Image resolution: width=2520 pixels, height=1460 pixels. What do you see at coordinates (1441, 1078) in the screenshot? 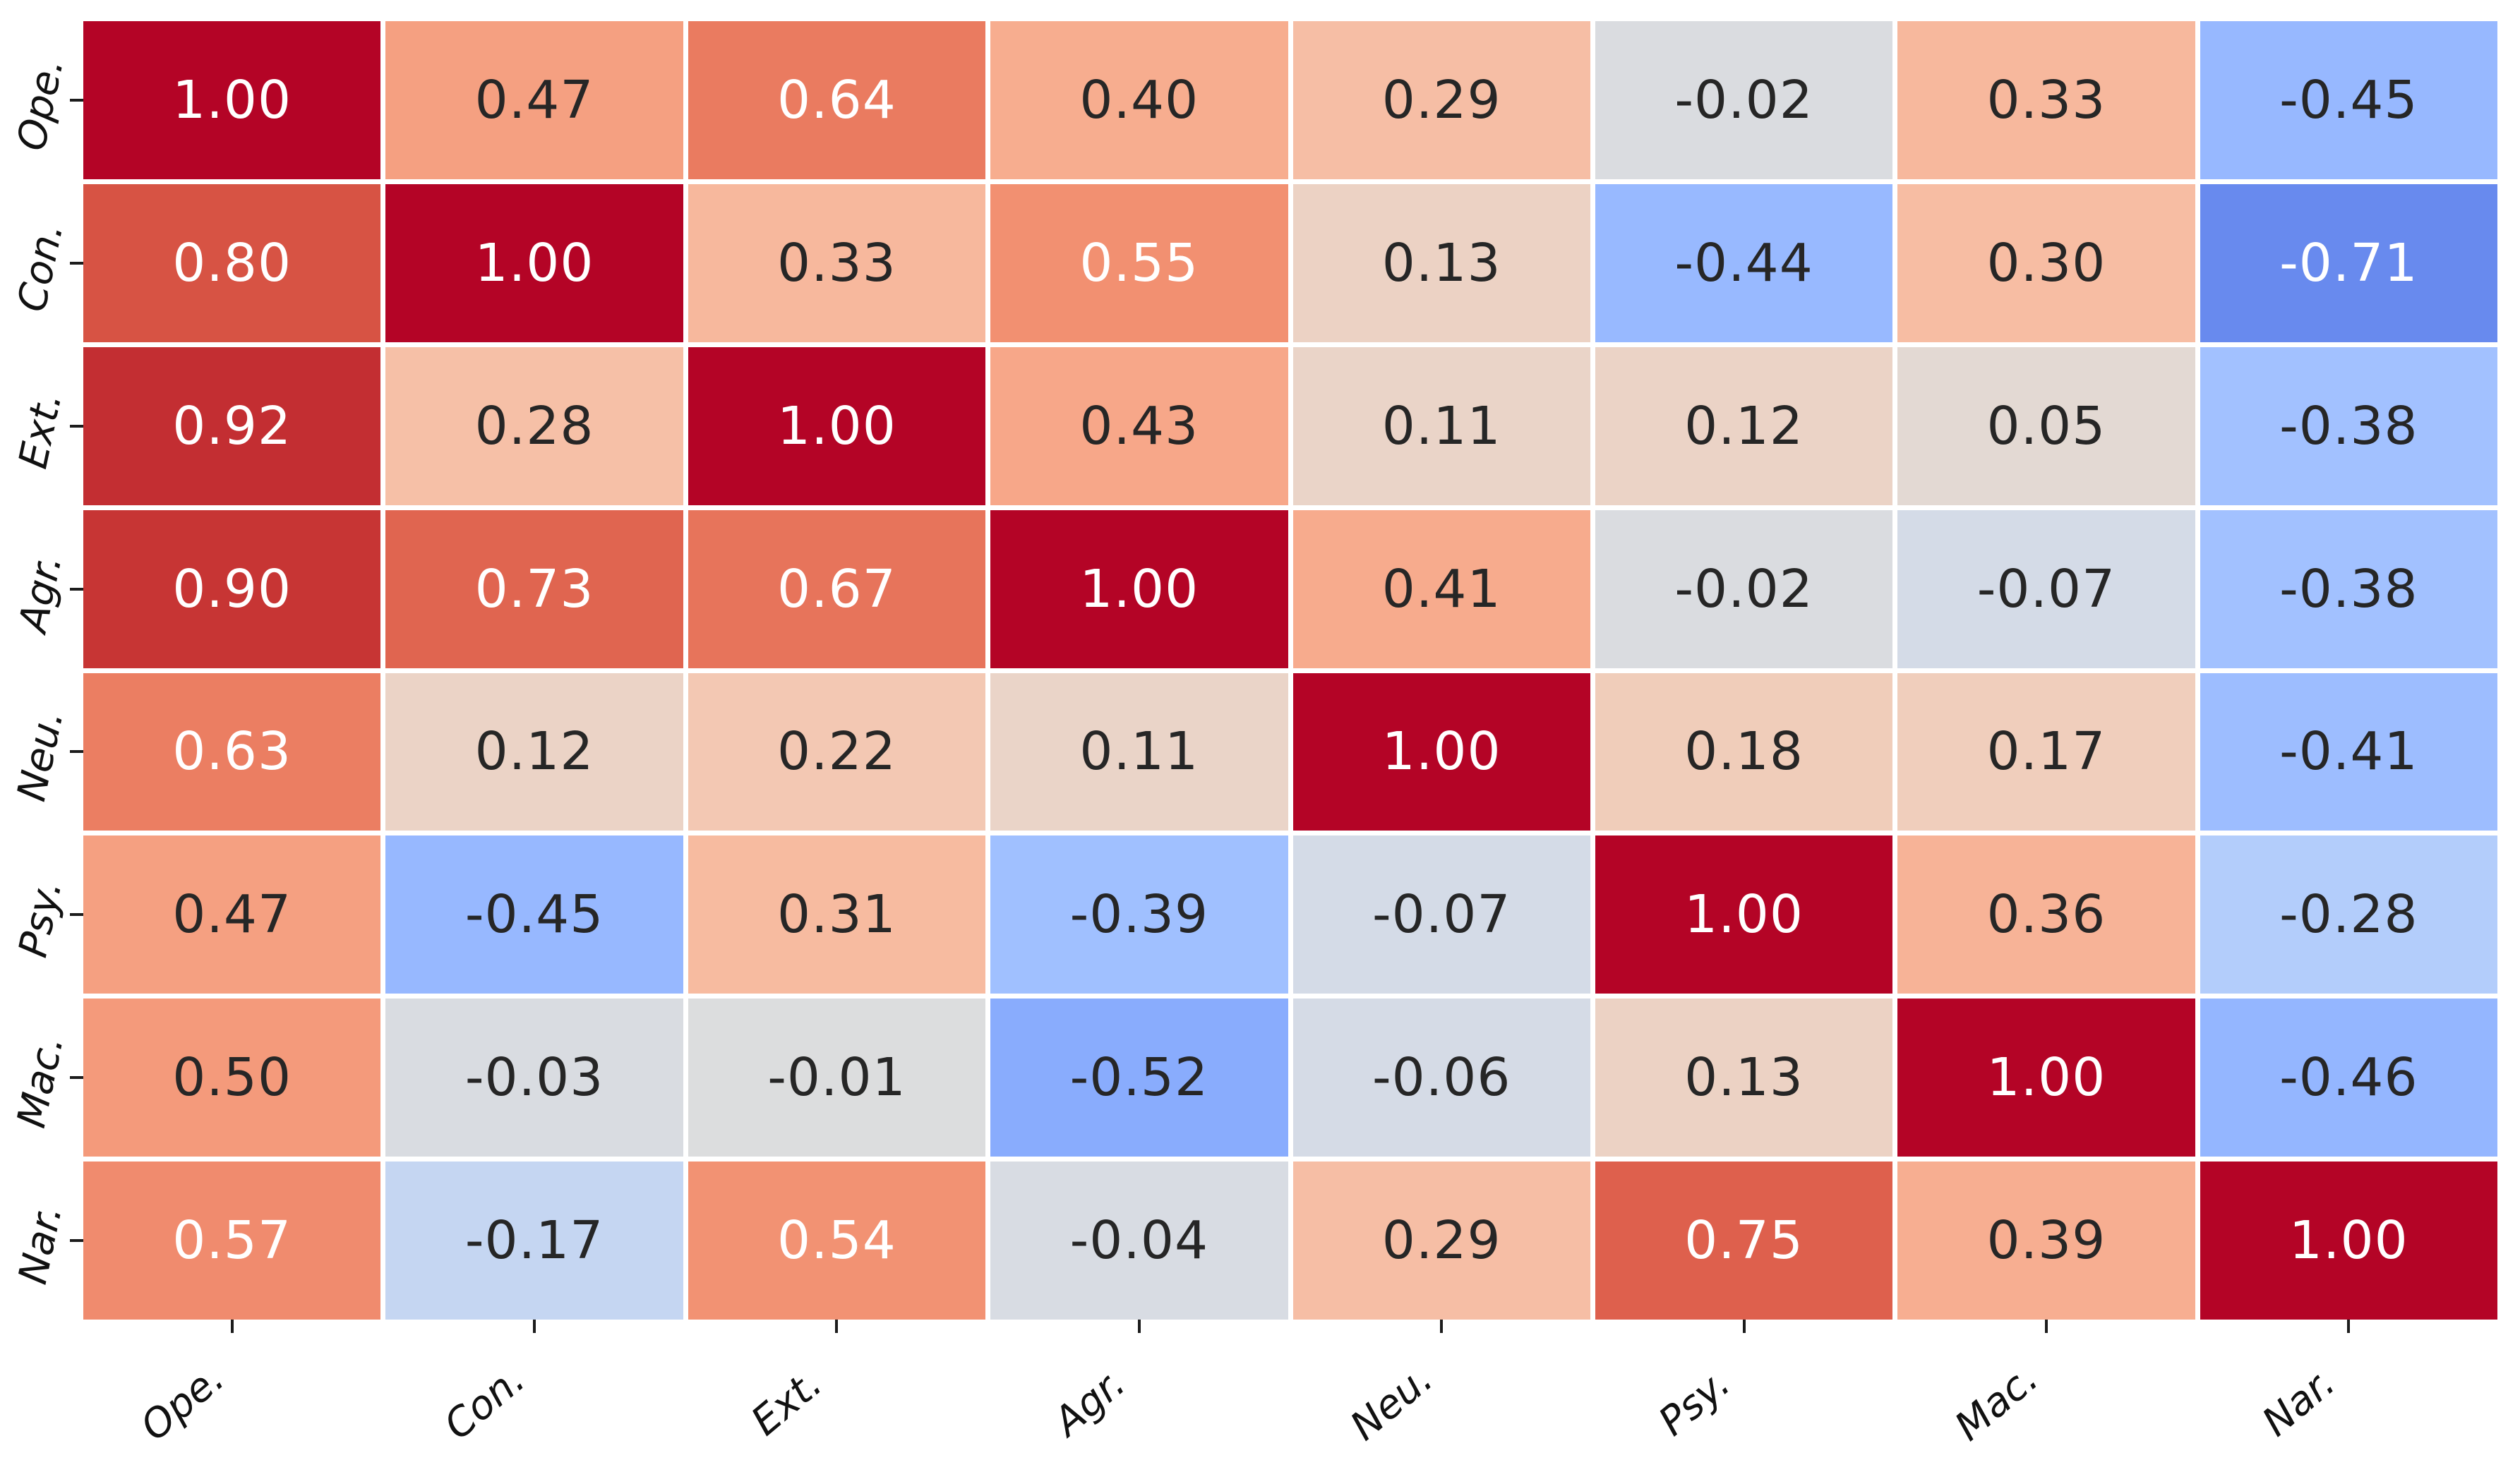
I see `heatmap-cell: -0.06` at bounding box center [1441, 1078].